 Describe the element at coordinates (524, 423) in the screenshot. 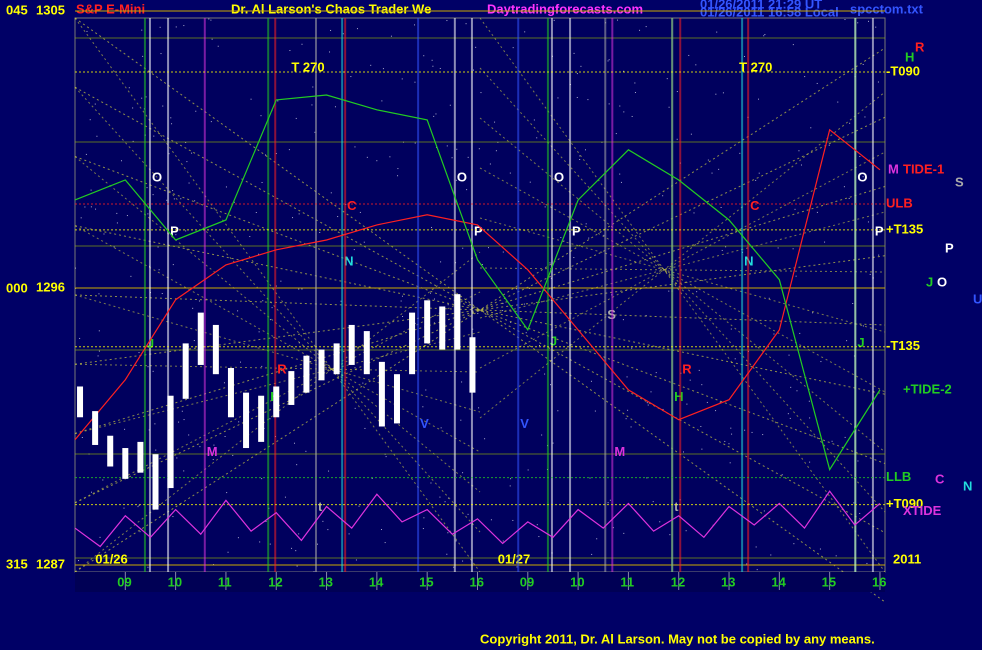

I see `event-label: V` at that location.